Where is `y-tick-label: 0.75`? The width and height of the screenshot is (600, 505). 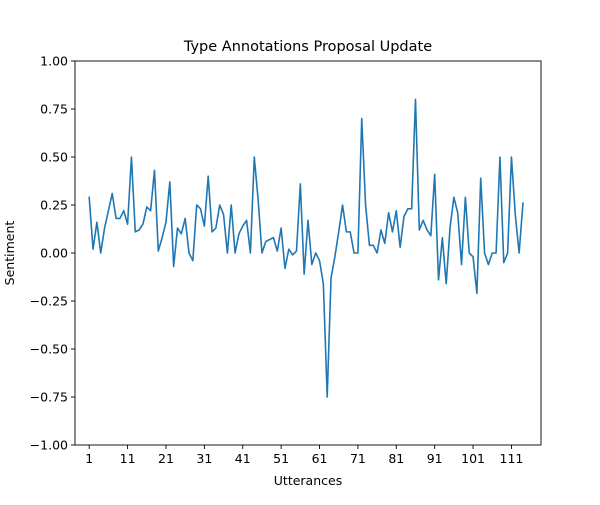
y-tick-label: 0.75 is located at coordinates (54, 109).